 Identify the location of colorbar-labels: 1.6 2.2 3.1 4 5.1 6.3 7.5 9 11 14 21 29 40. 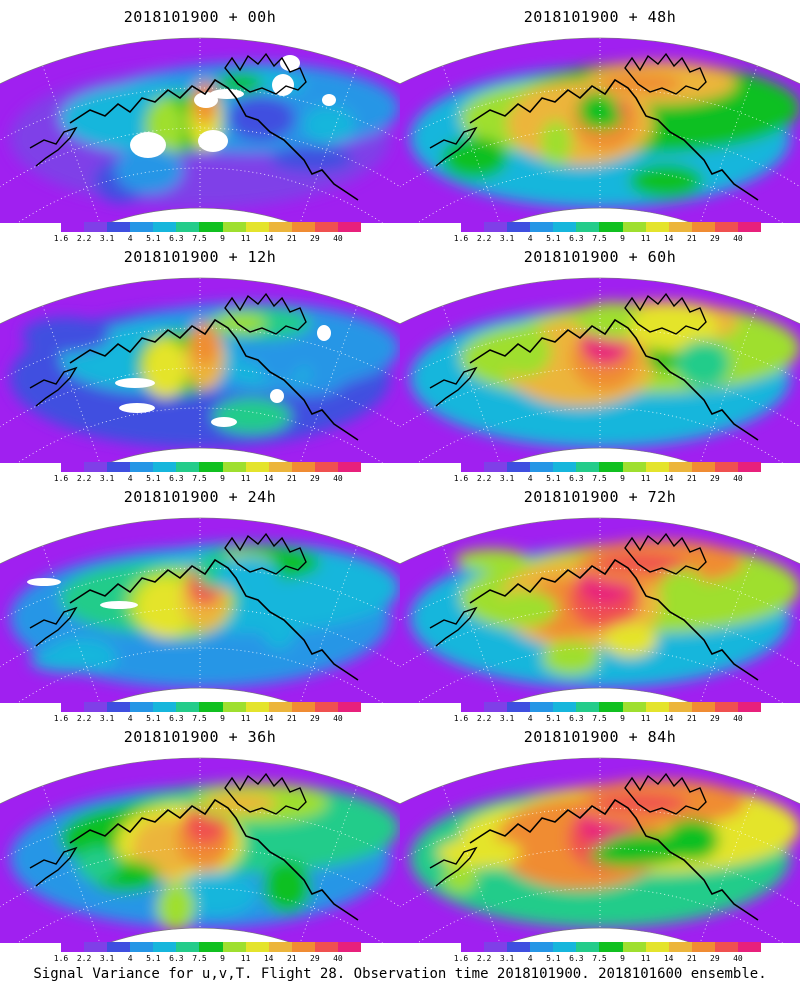
(607, 480).